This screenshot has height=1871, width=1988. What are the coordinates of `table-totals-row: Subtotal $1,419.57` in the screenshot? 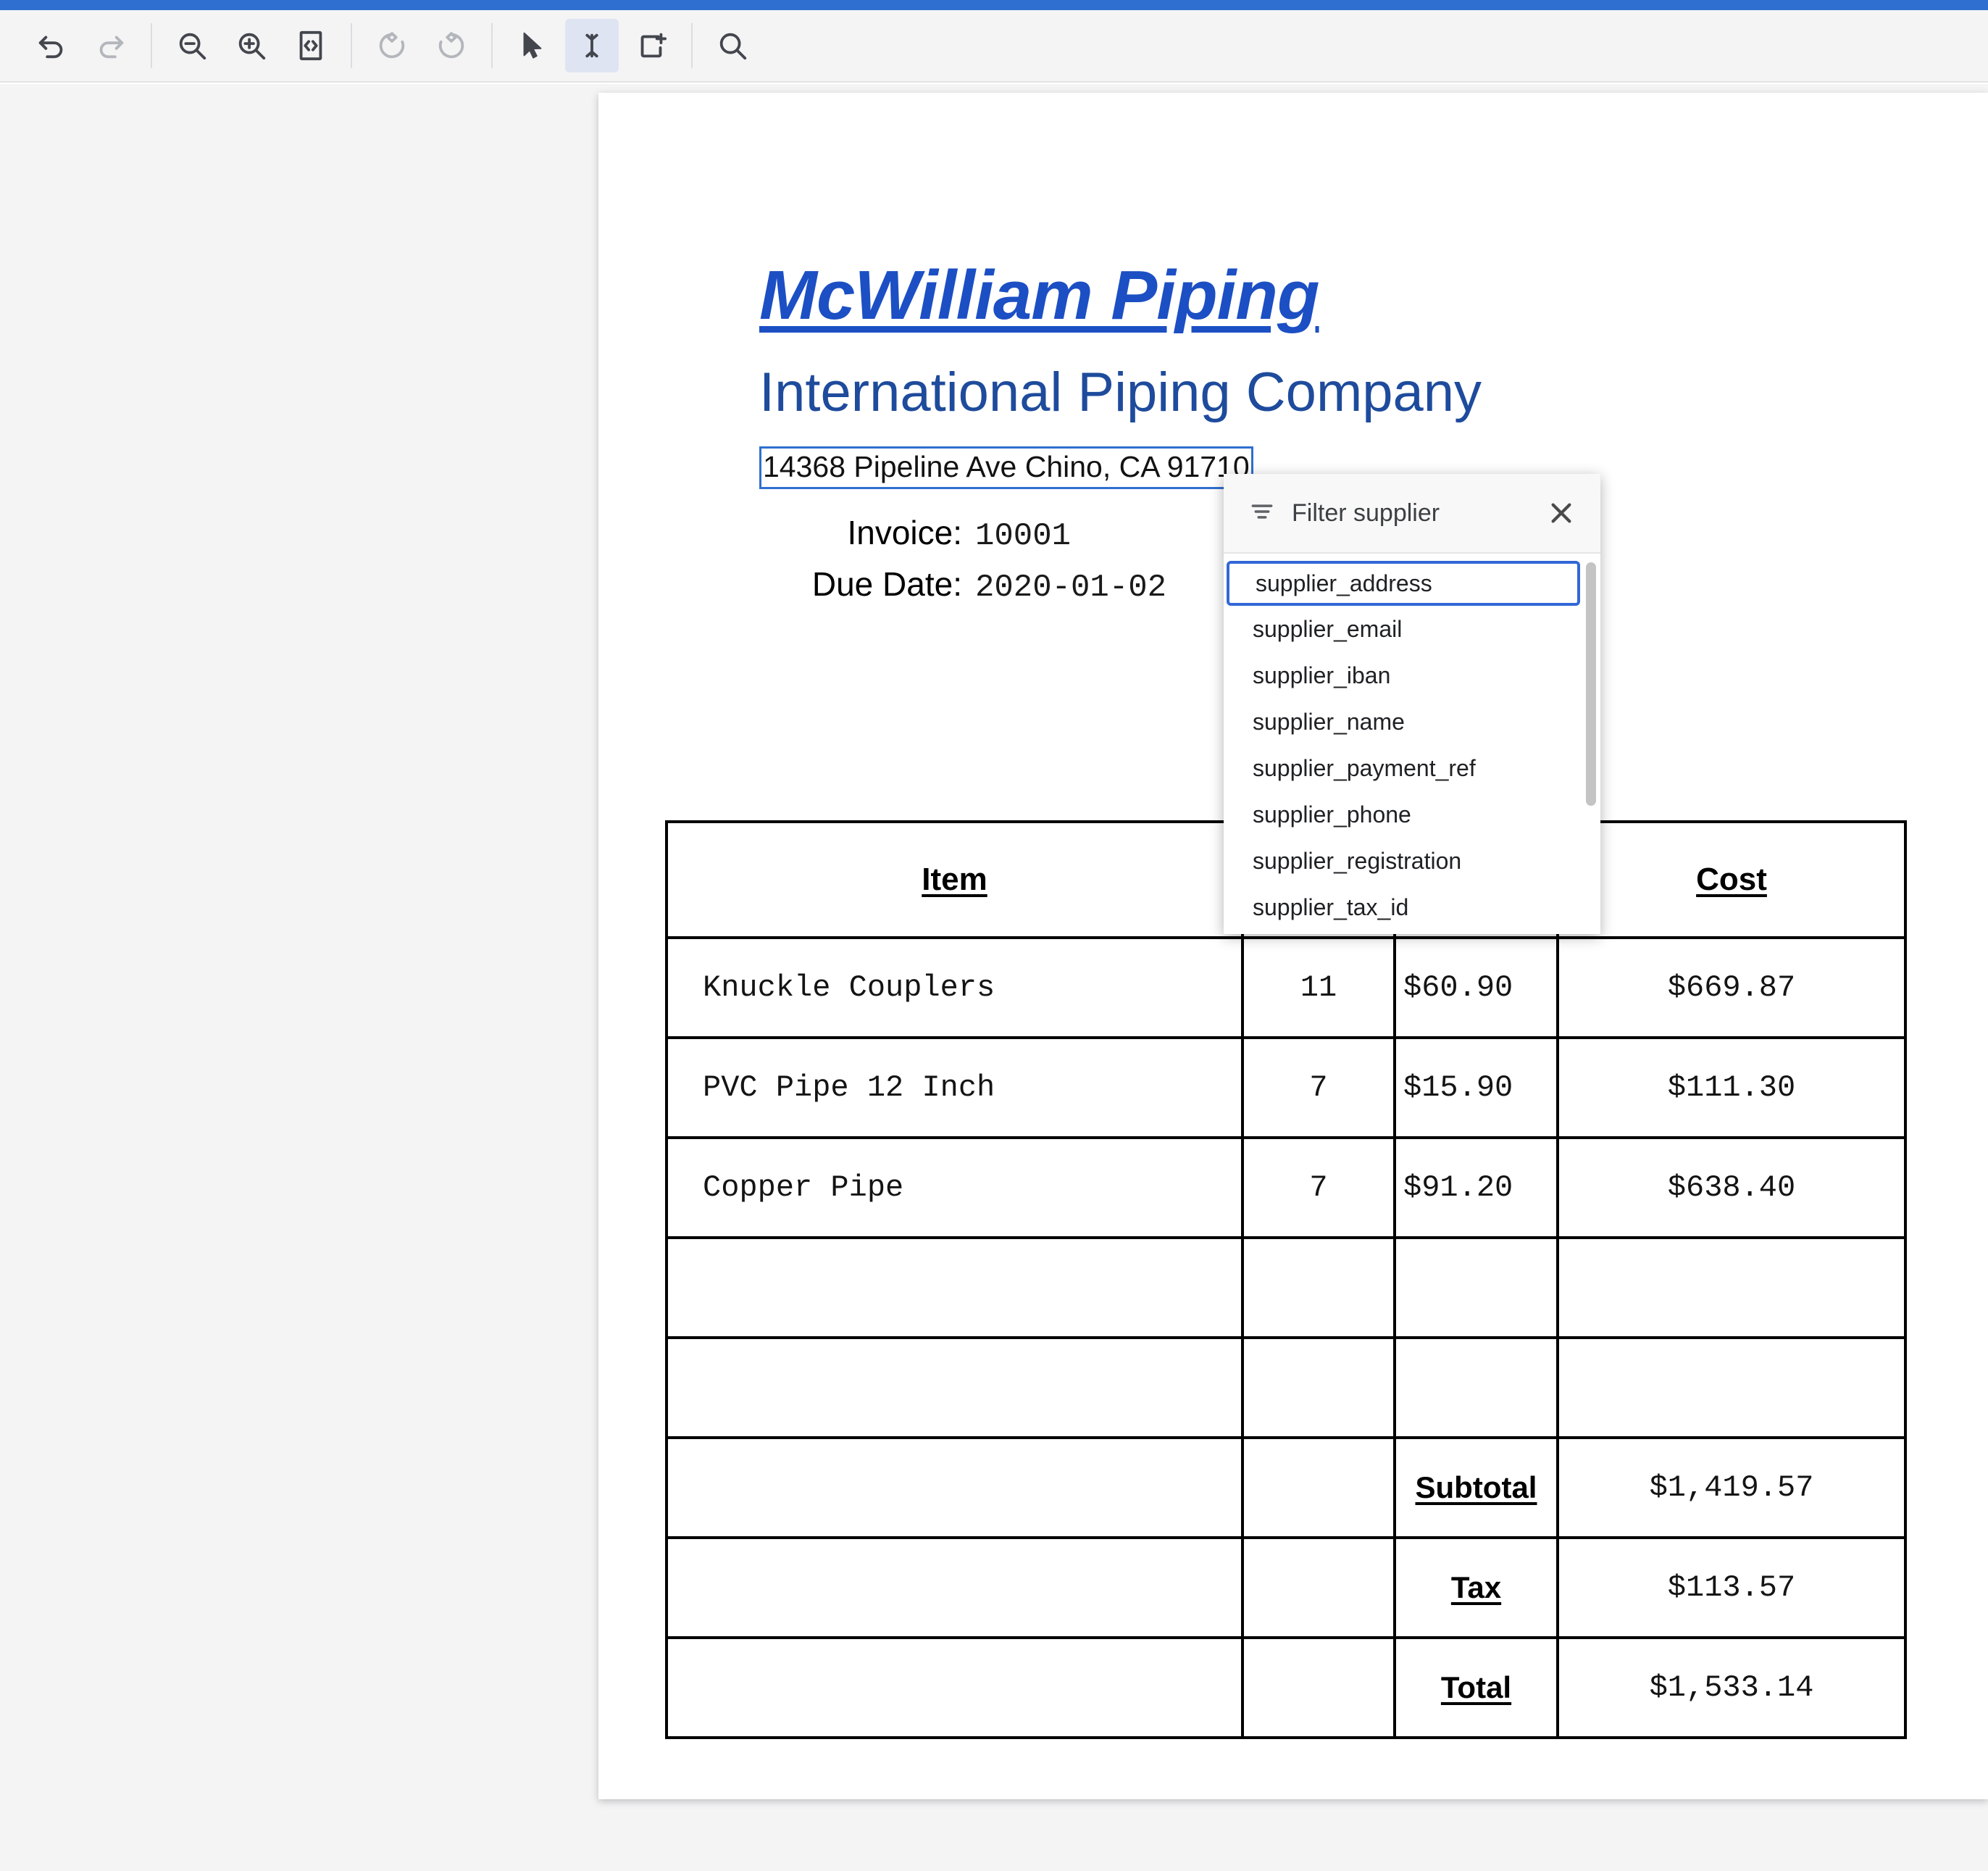 It's located at (1286, 1487).